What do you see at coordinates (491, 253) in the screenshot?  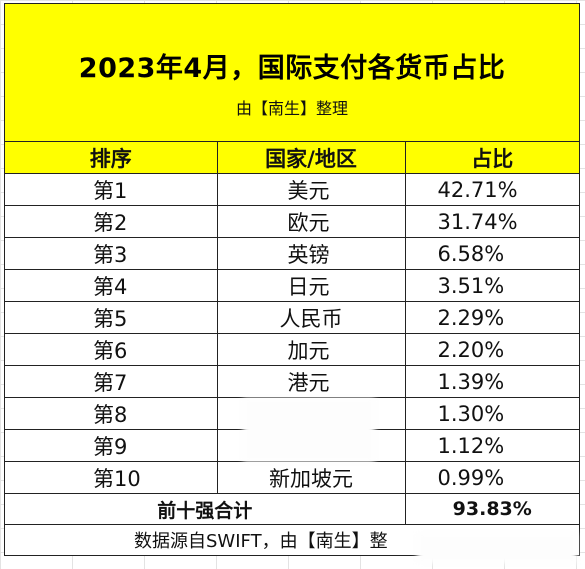 I see `share-cell: 6.58%` at bounding box center [491, 253].